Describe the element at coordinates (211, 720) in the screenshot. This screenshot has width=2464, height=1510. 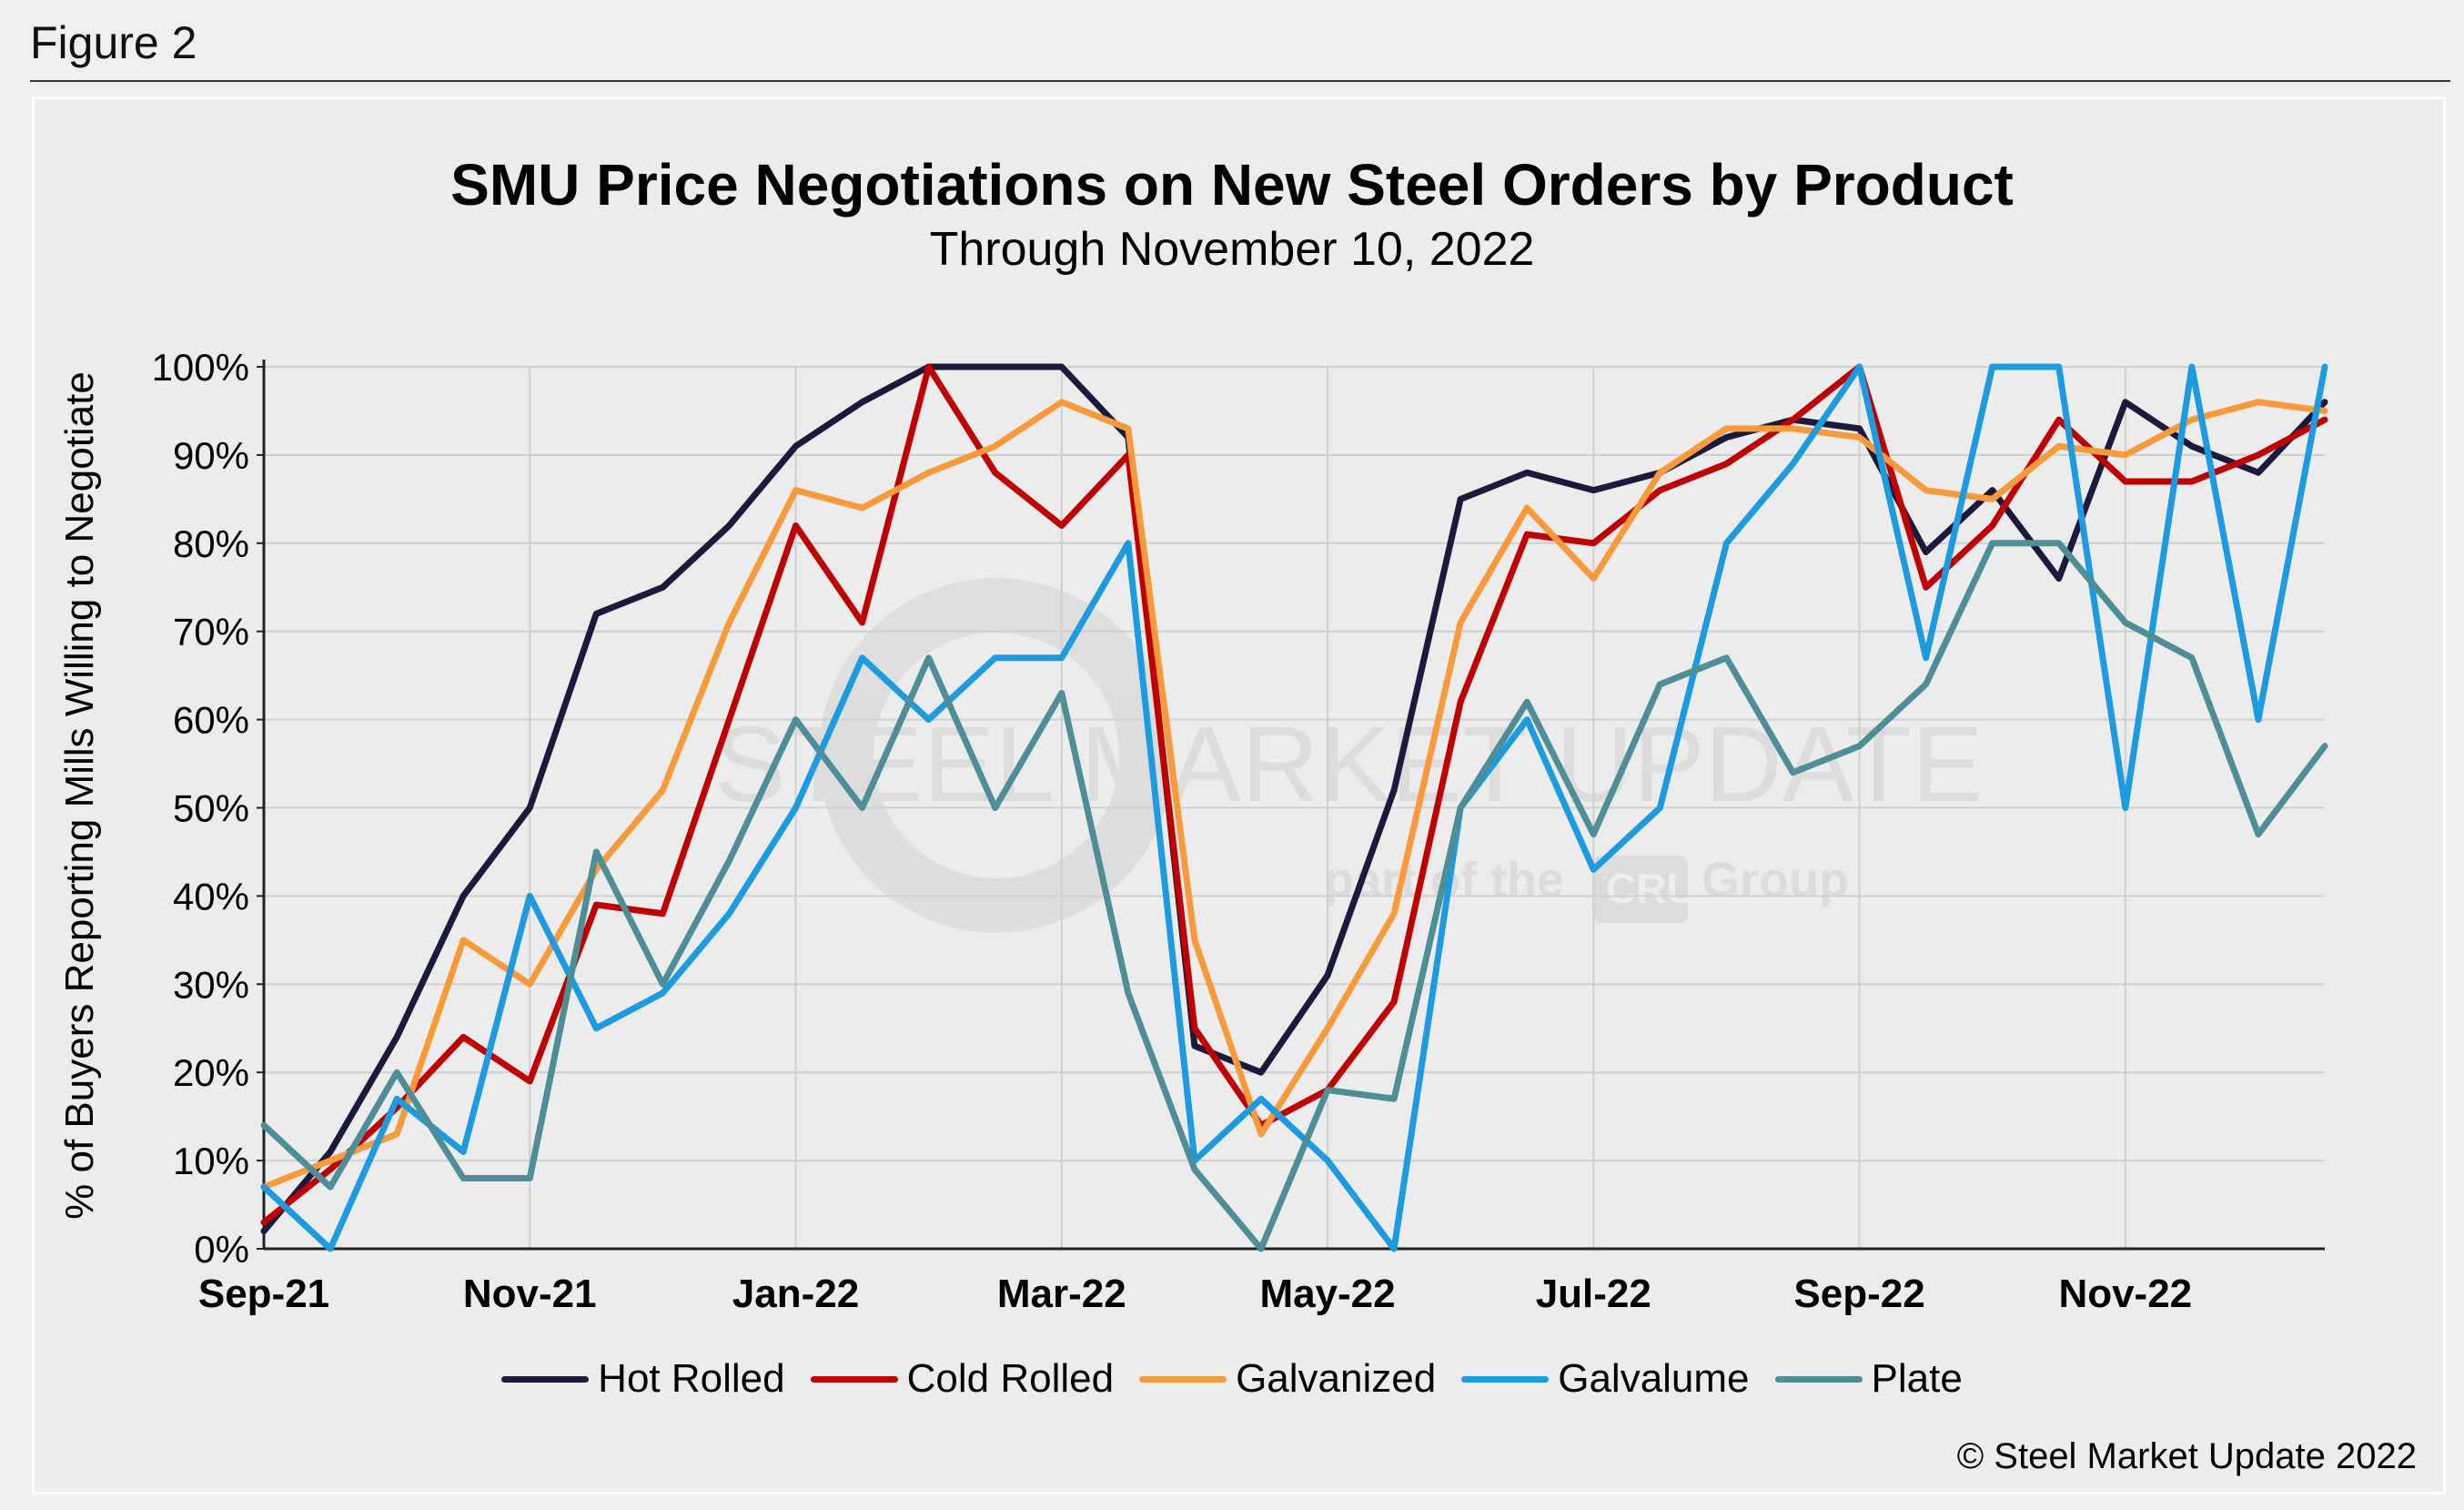
I see `y-tick-label: 60%` at that location.